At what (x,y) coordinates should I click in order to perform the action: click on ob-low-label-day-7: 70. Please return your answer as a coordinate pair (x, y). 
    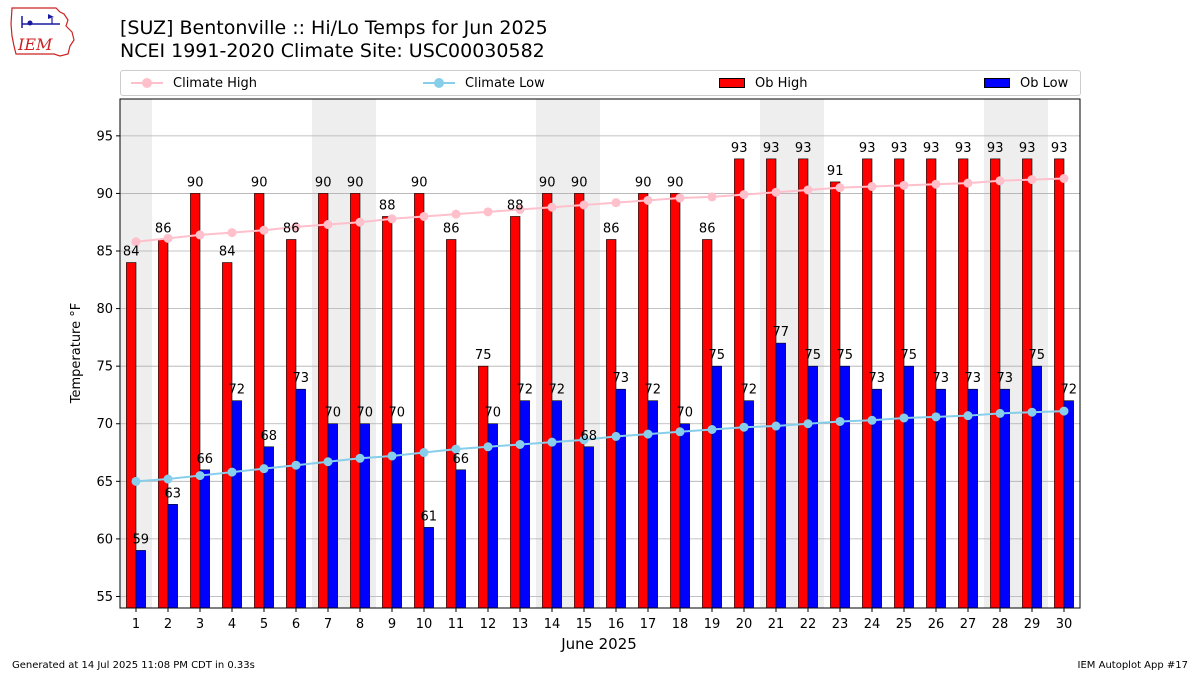
    Looking at the image, I should click on (333, 413).